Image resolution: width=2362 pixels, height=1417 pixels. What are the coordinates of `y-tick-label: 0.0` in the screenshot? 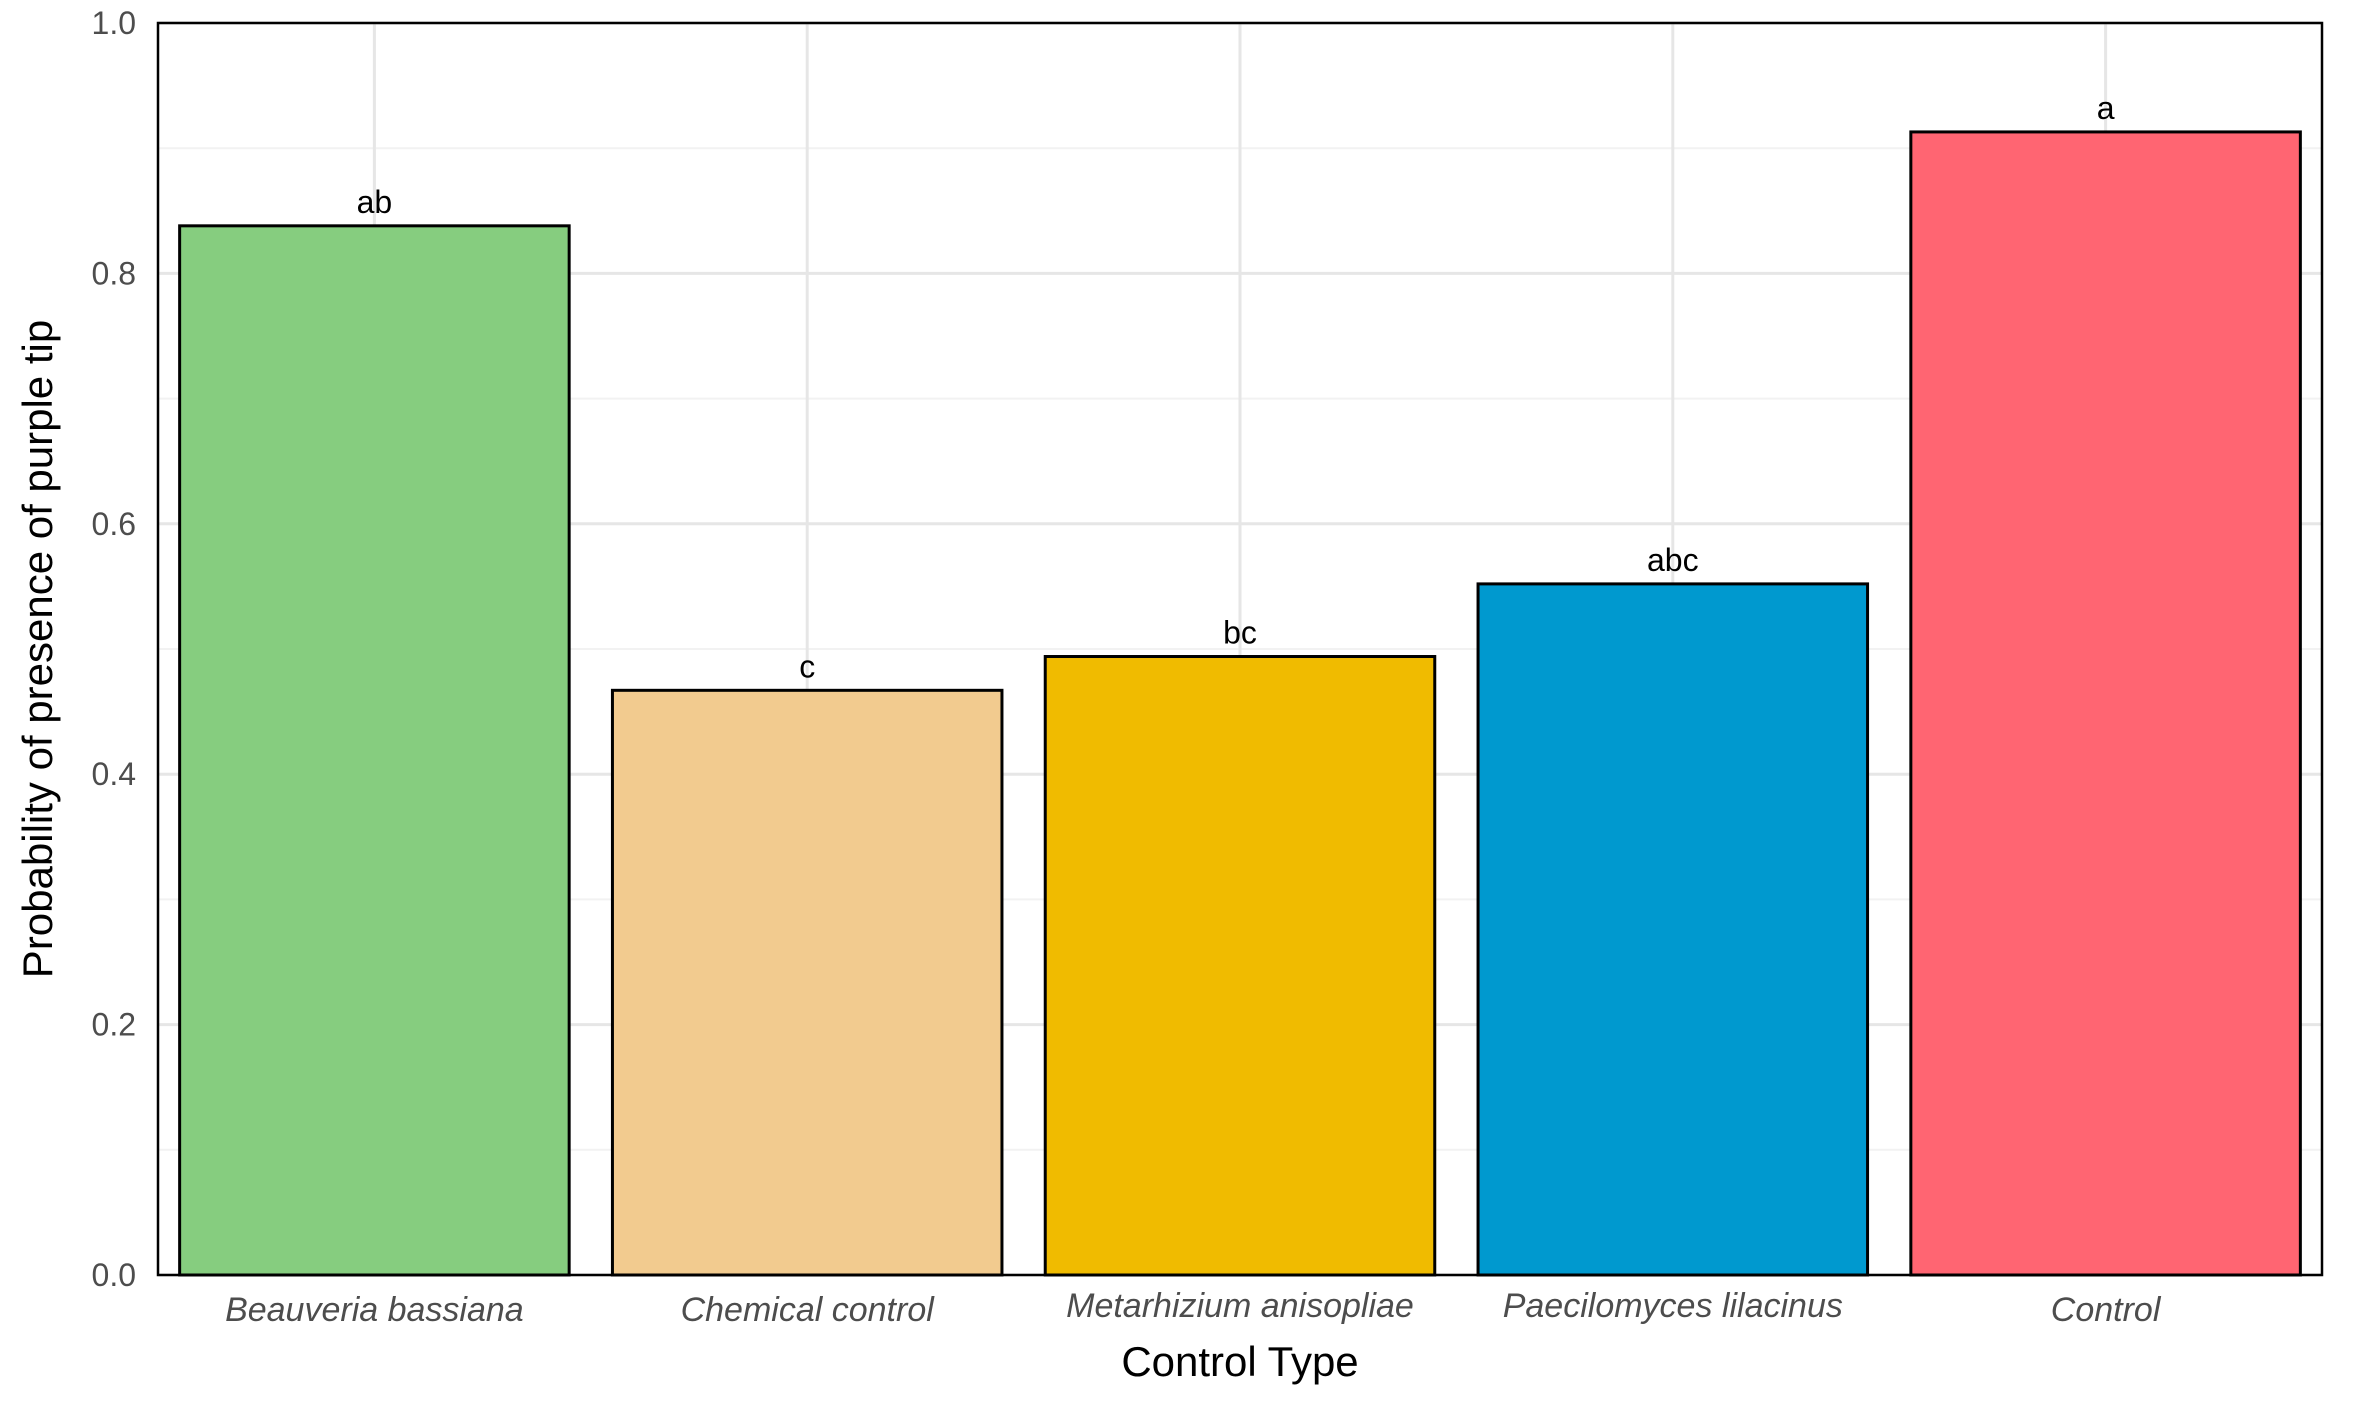 It's located at (114, 1275).